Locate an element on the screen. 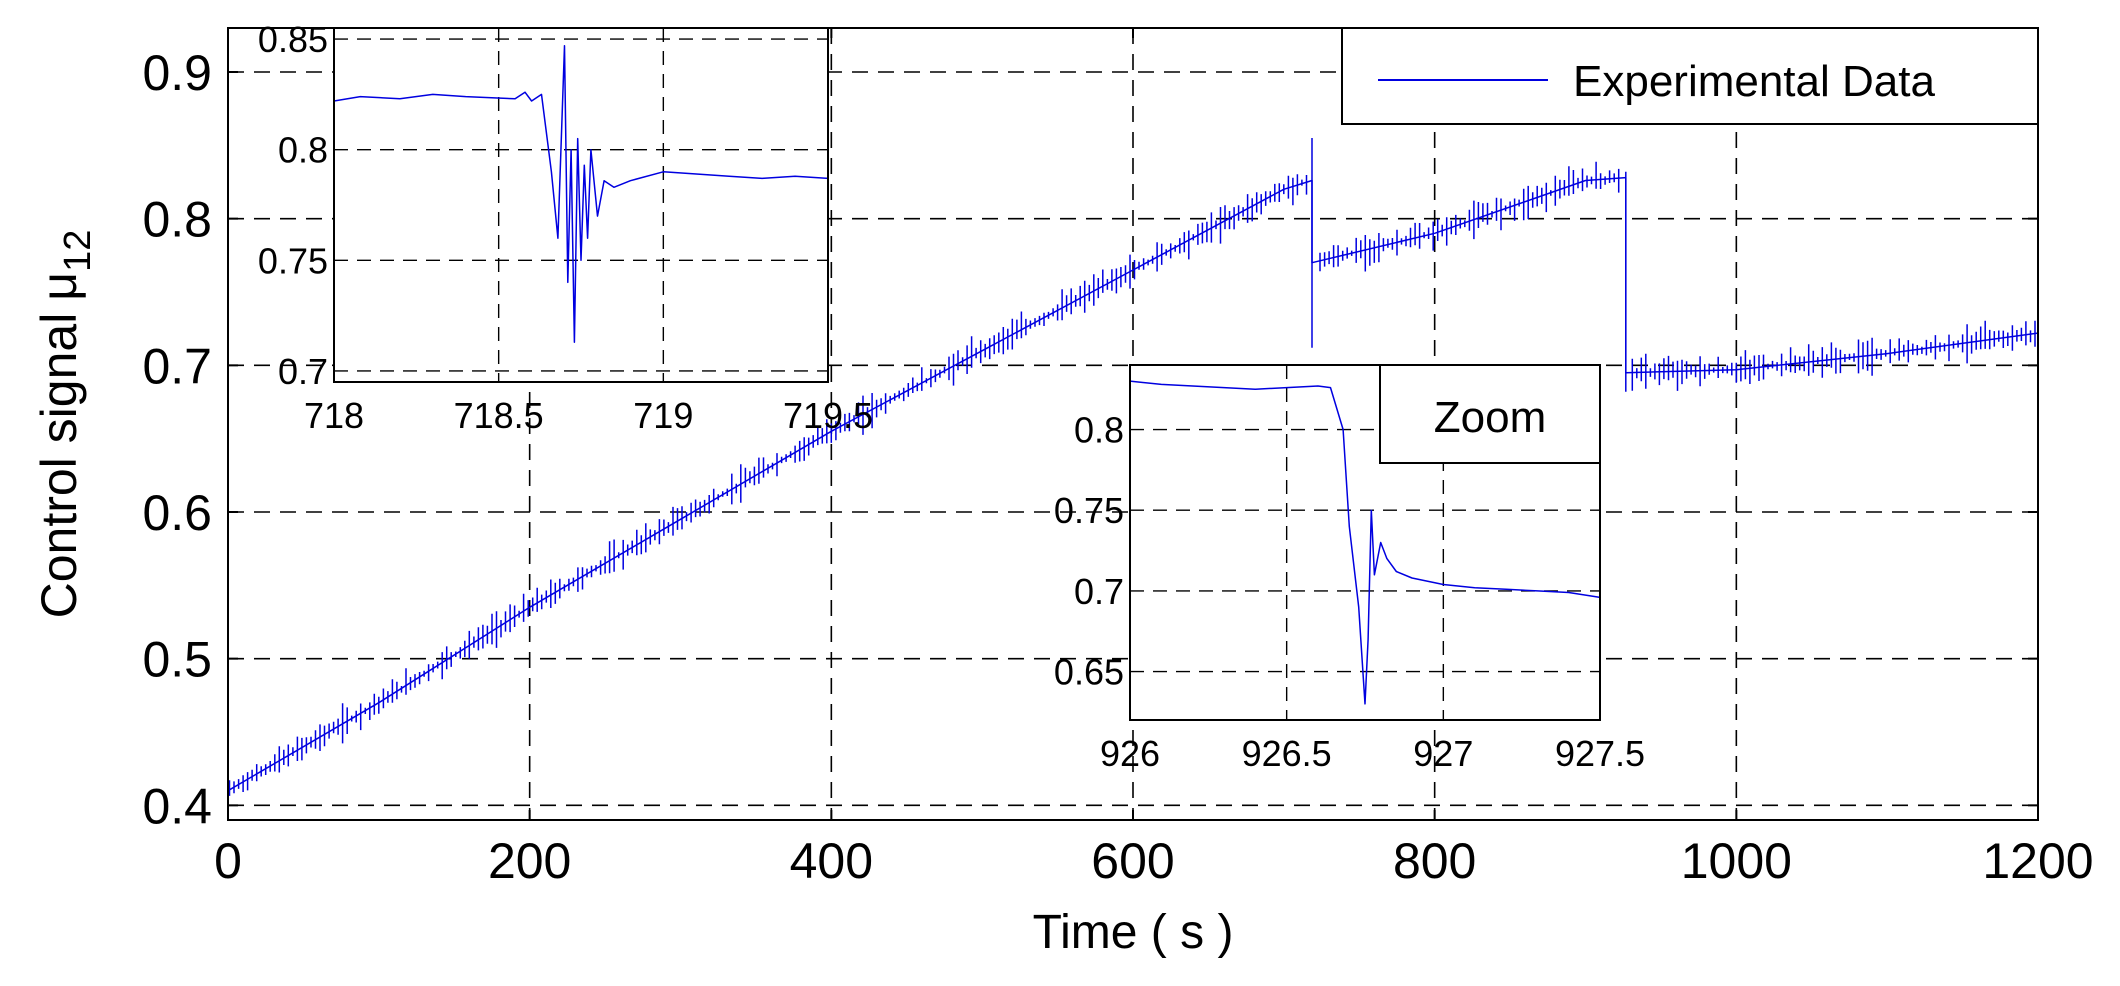 Image resolution: width=2120 pixels, height=986 pixels. main-x-tick-label: 0 is located at coordinates (228, 861).